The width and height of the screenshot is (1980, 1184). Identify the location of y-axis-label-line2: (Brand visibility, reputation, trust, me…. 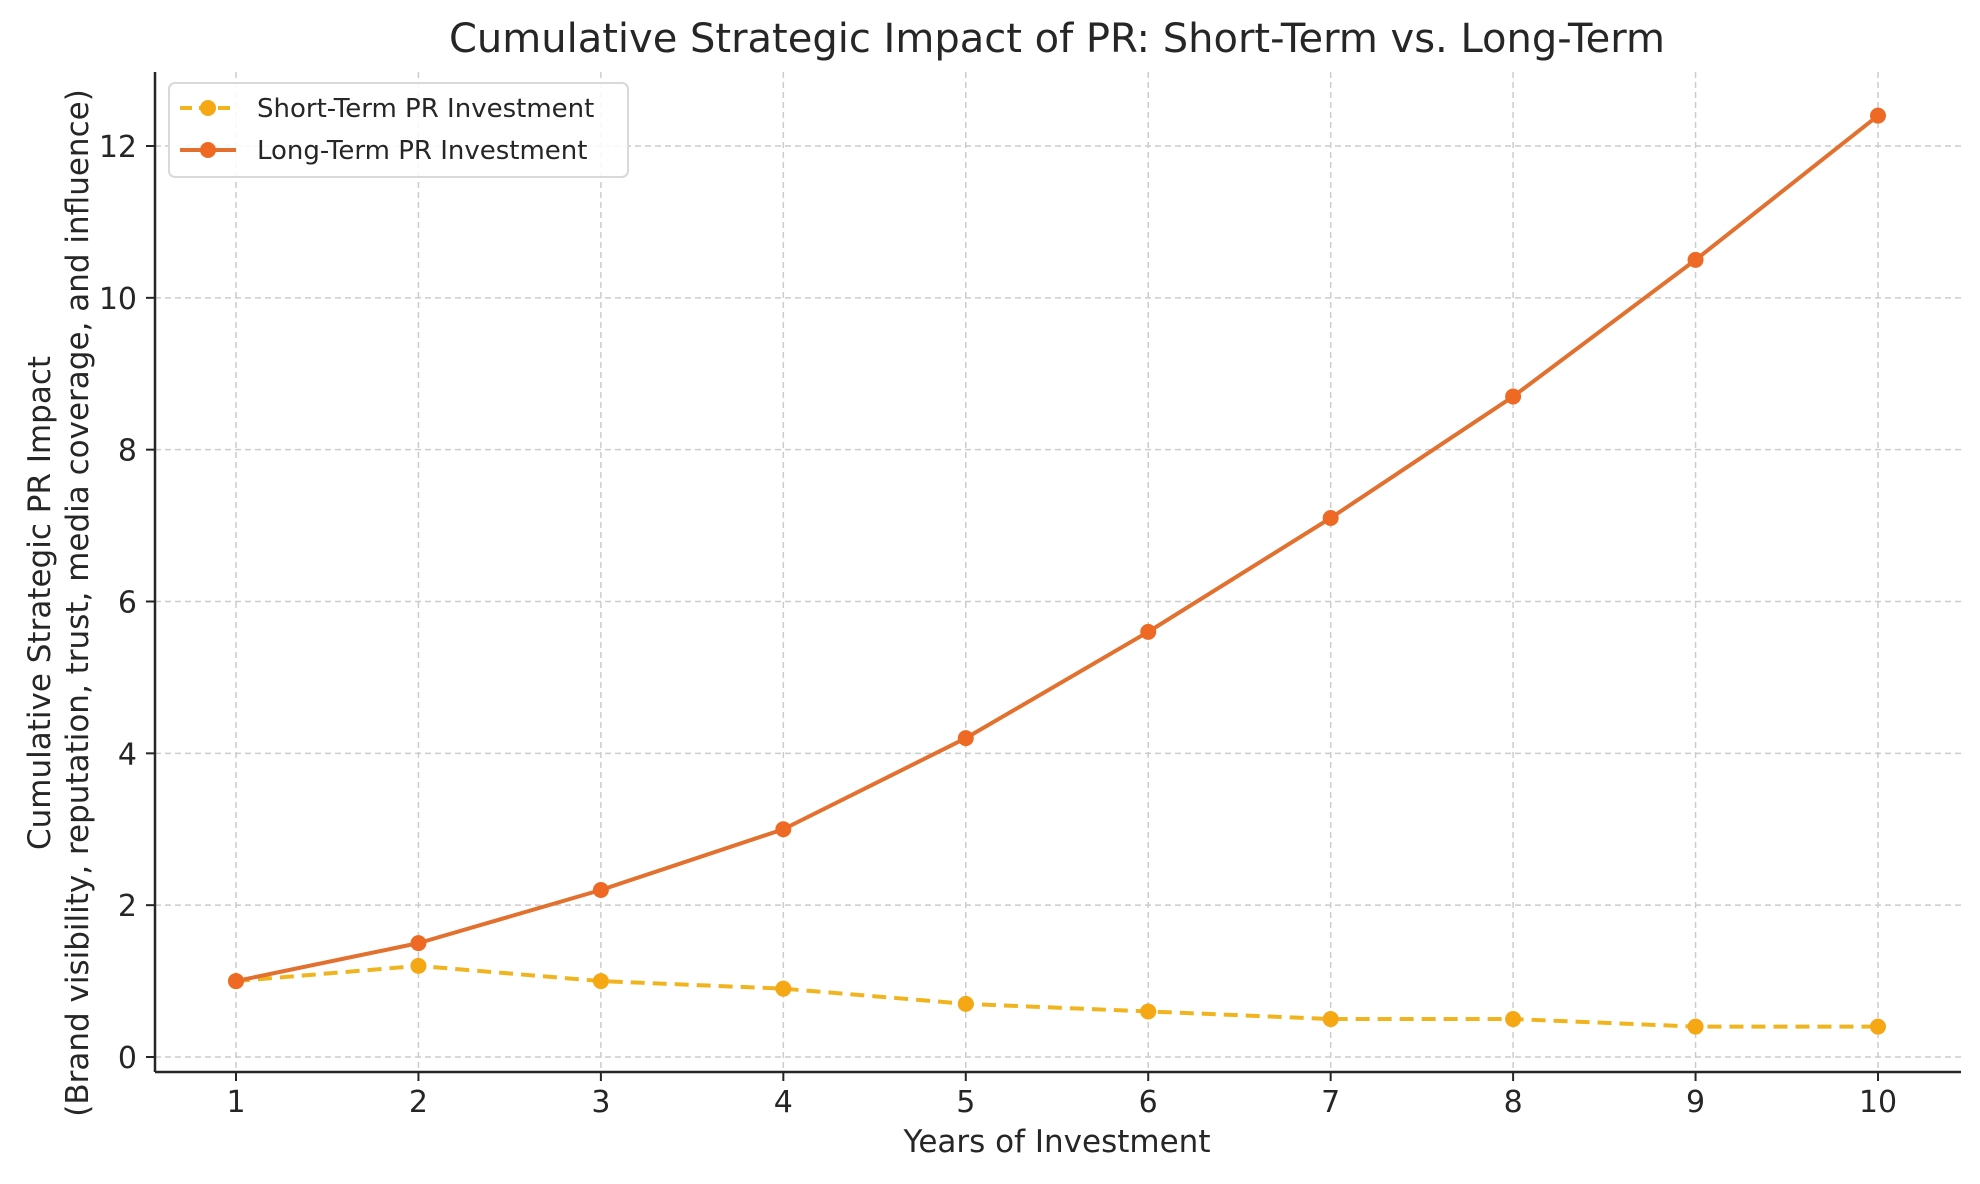
(78, 603).